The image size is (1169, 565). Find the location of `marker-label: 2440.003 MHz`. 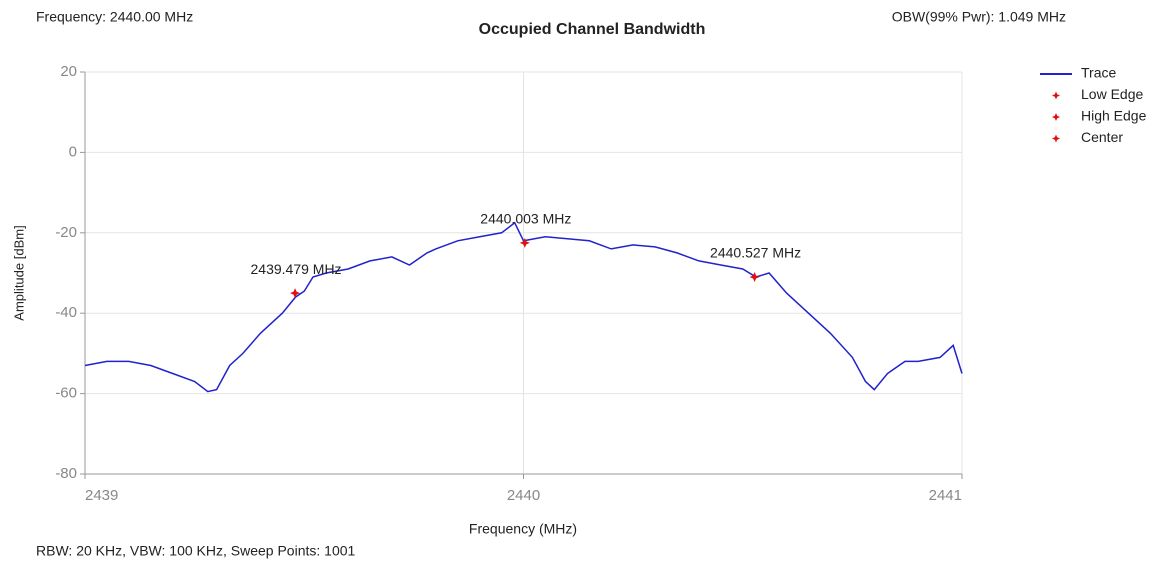

marker-label: 2440.003 MHz is located at coordinates (525, 219).